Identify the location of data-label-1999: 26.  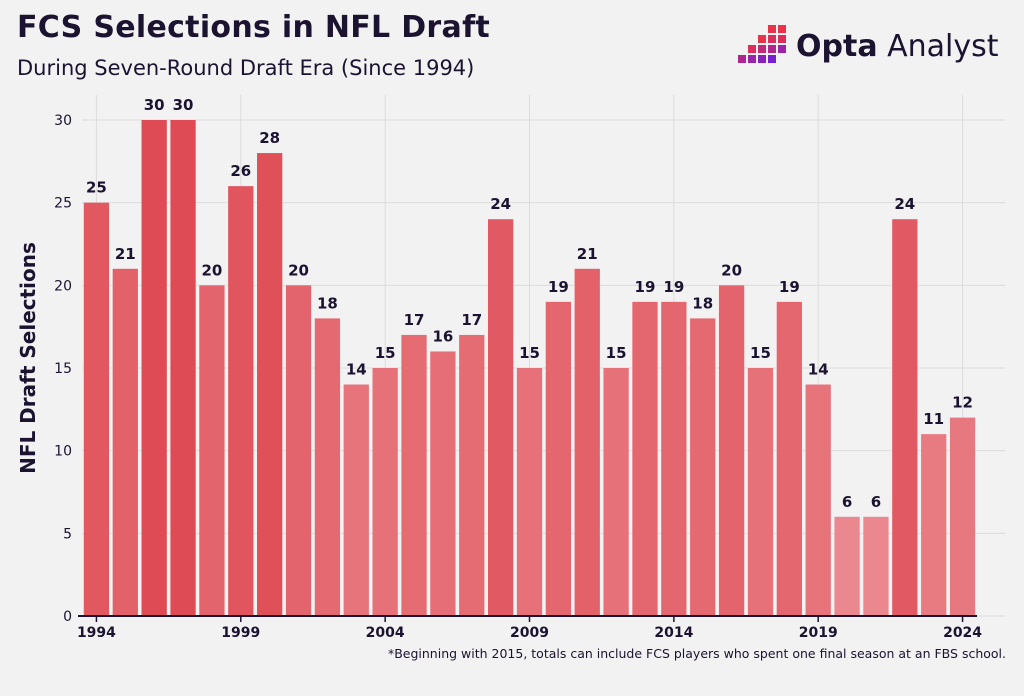
(240, 171).